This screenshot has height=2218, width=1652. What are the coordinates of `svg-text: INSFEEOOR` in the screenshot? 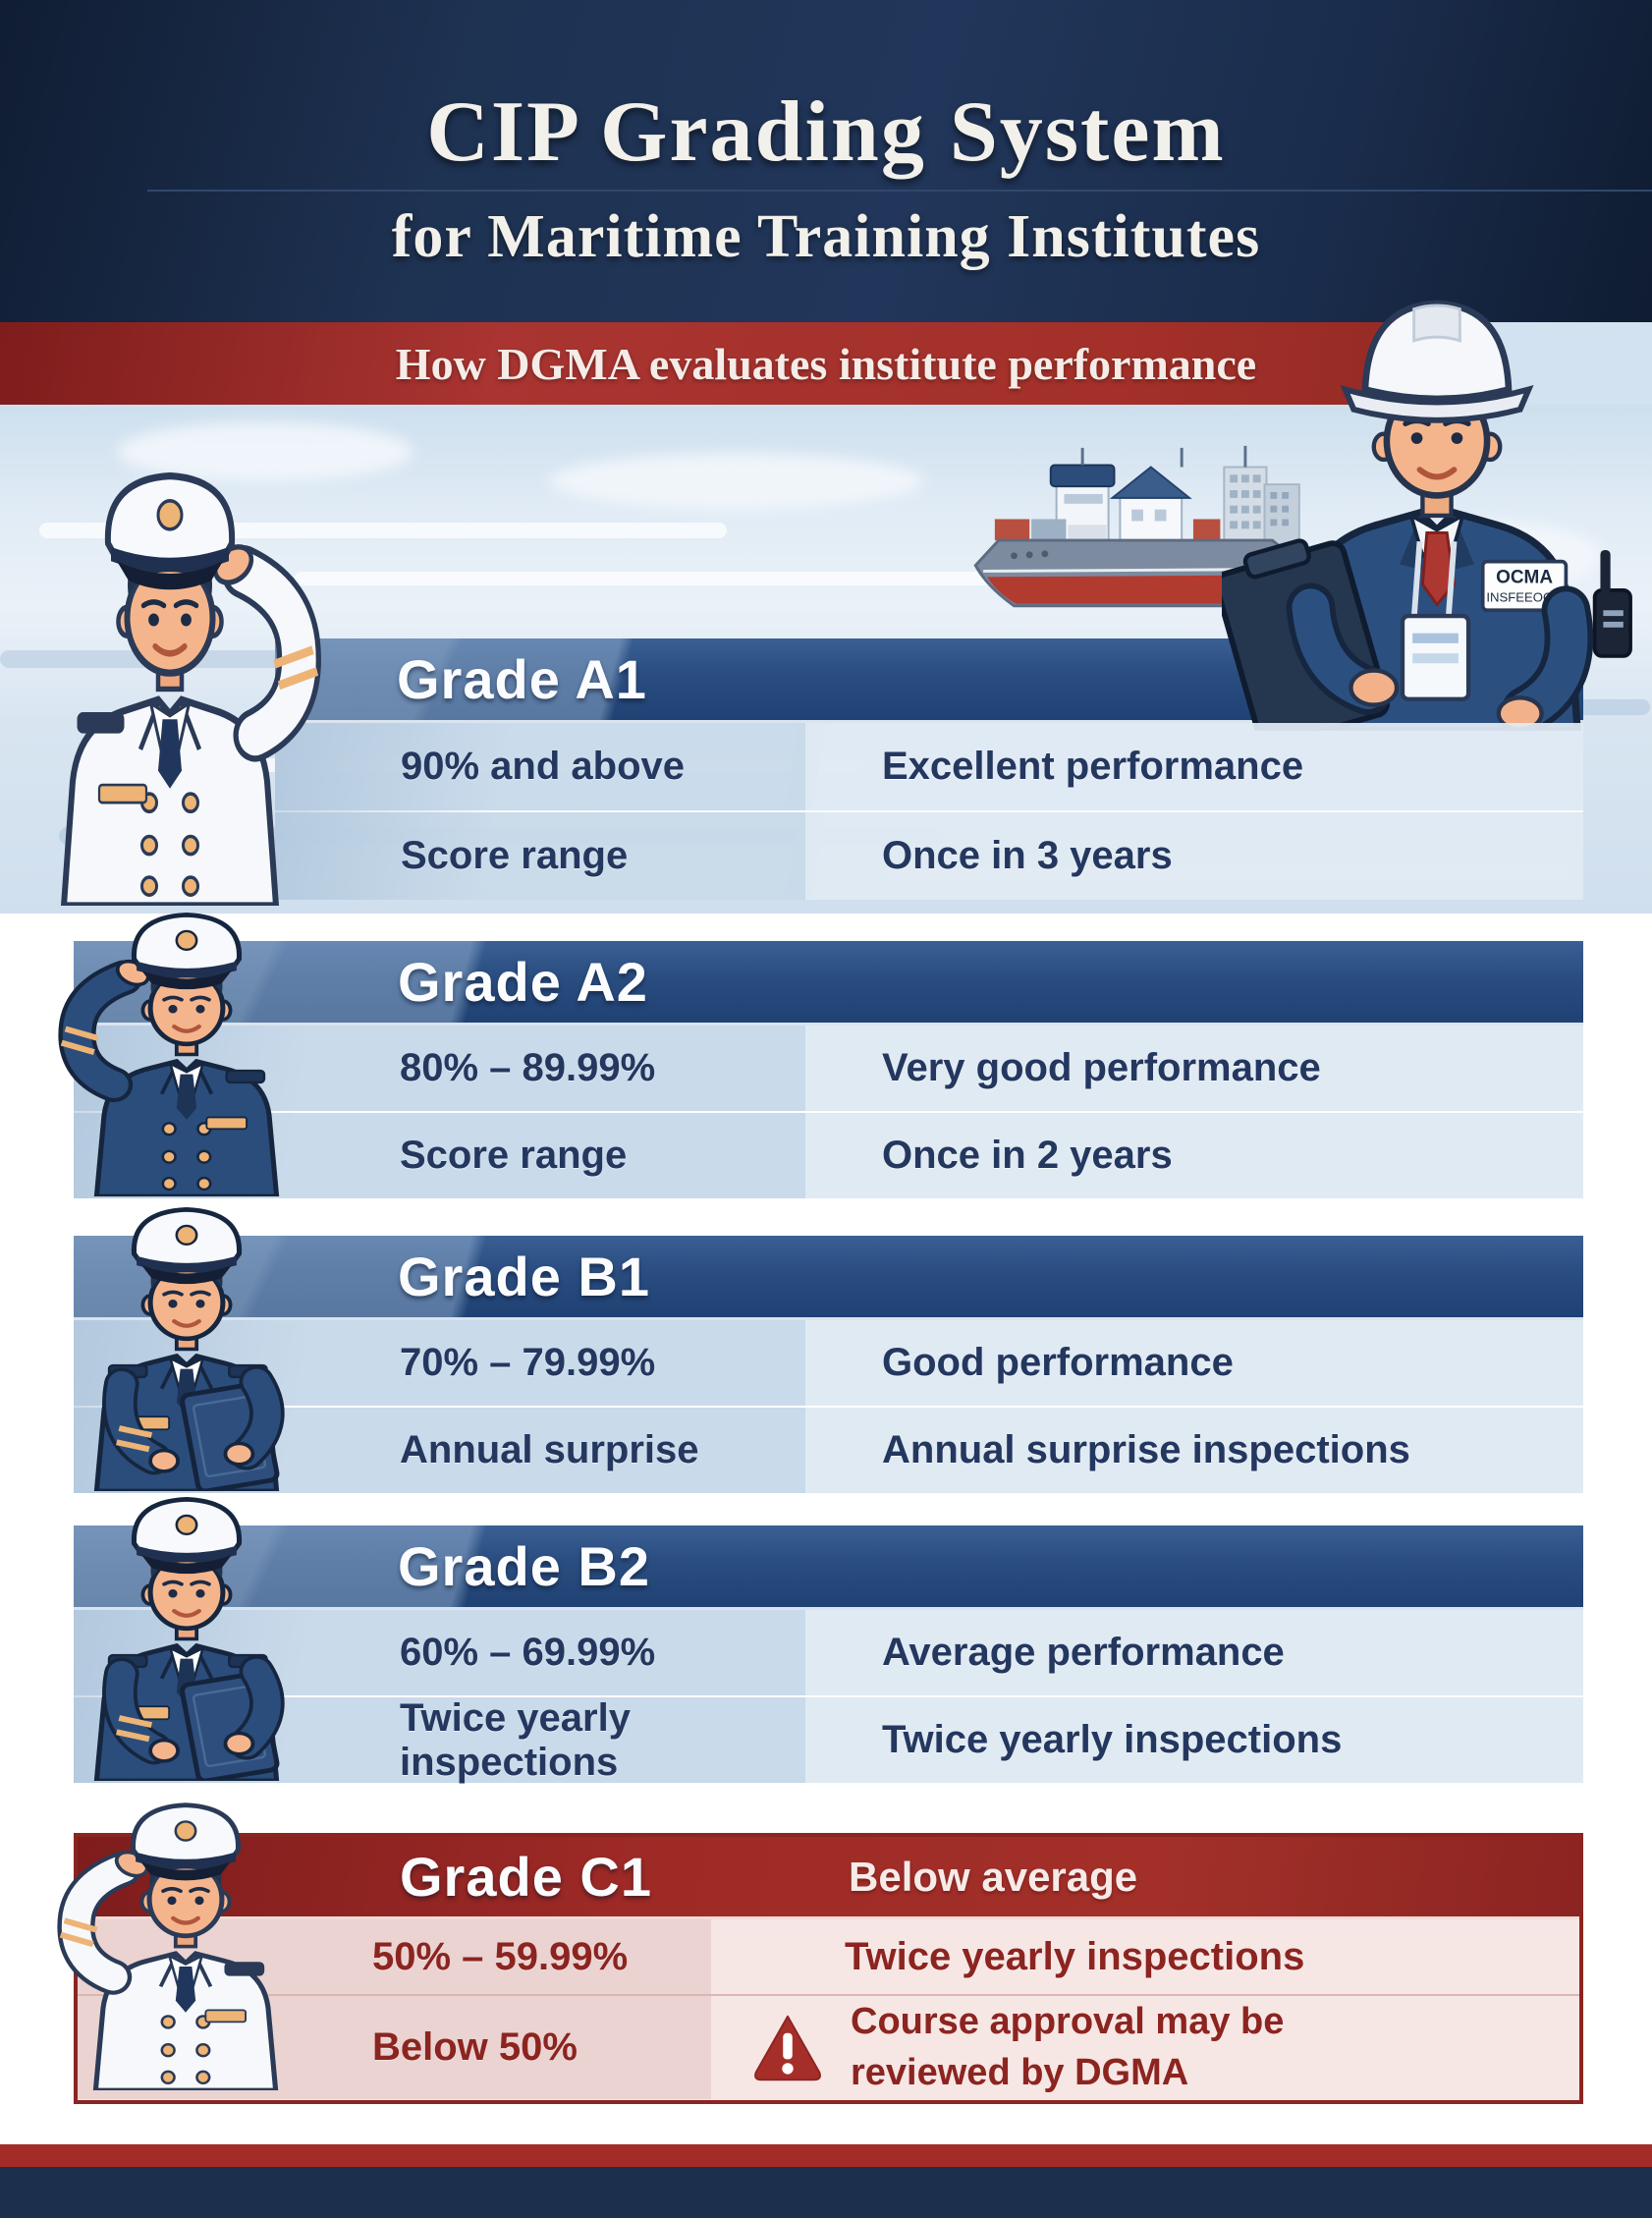 It's located at (1524, 597).